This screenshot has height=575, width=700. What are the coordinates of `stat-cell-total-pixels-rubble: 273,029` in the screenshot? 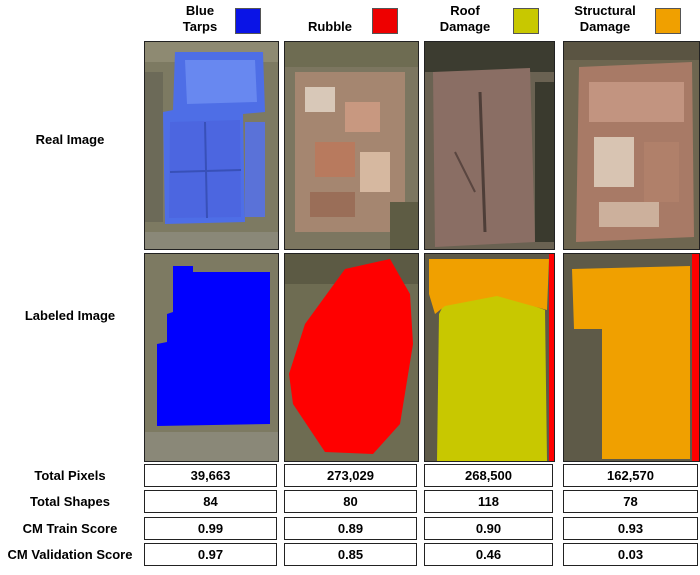 It's located at (350, 475).